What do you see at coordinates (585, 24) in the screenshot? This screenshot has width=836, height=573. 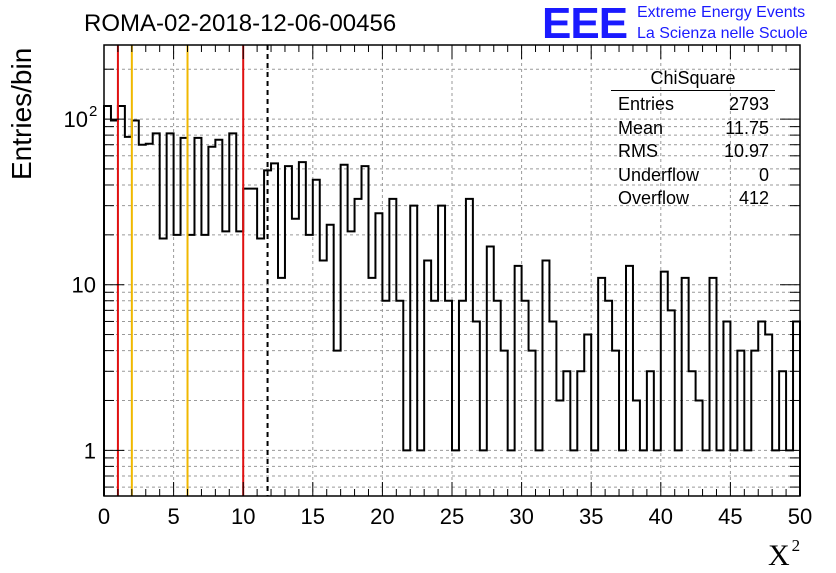 I see `eee-logo: EEE` at bounding box center [585, 24].